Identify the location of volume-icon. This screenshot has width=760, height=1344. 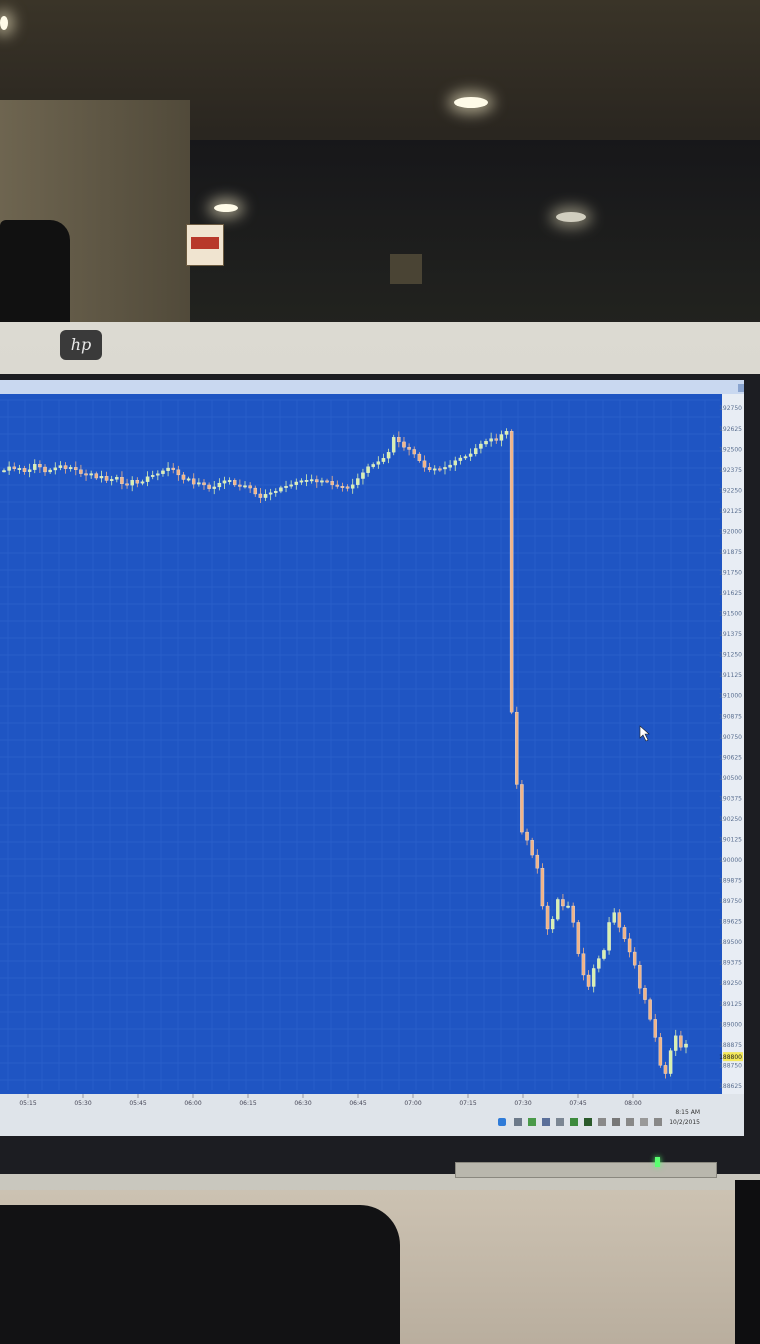
(616, 1122).